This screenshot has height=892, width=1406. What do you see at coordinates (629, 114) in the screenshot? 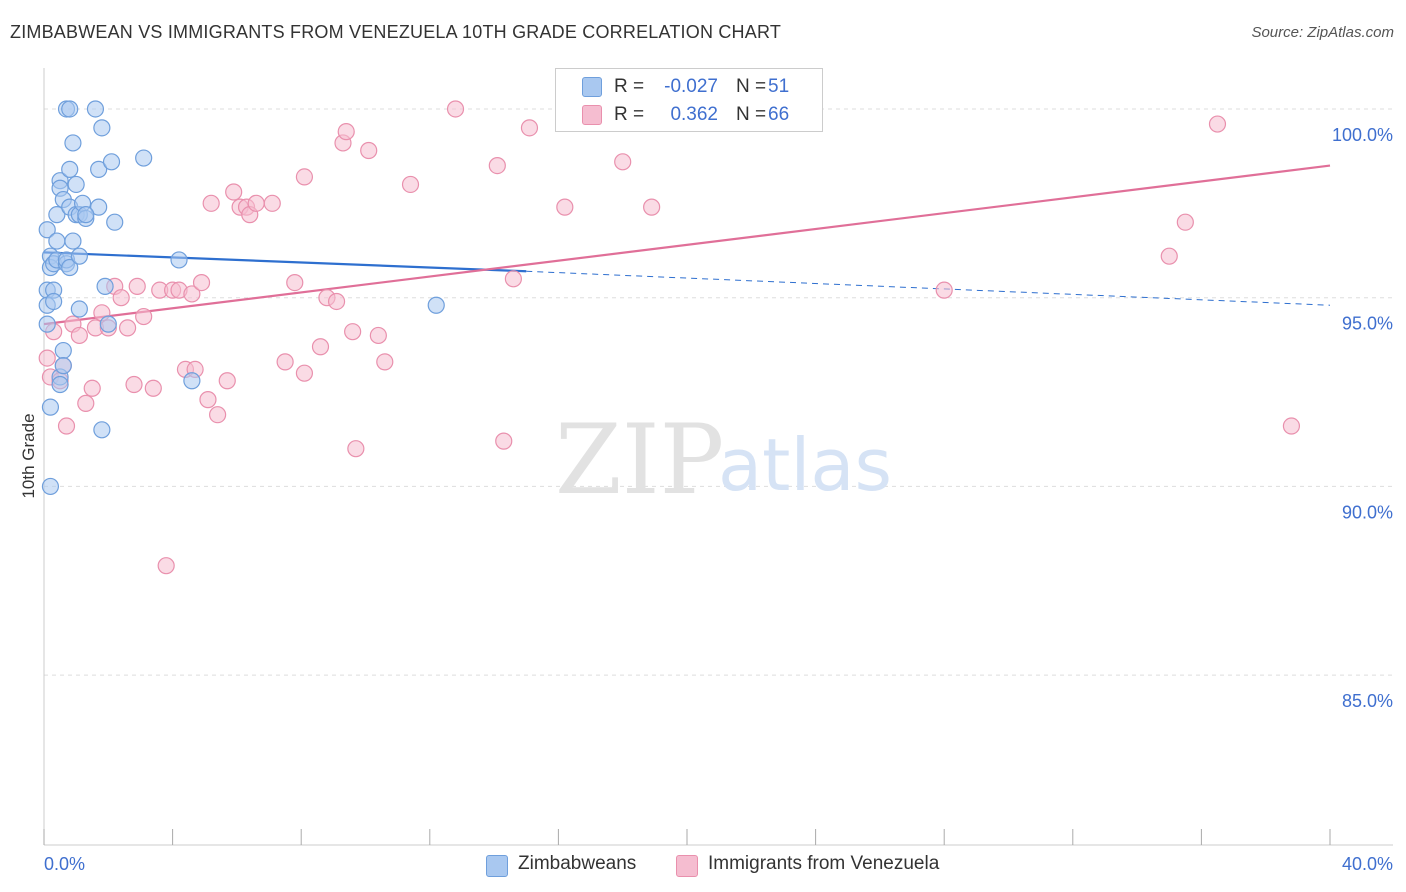
I see `legend-r-label: R =` at bounding box center [629, 114].